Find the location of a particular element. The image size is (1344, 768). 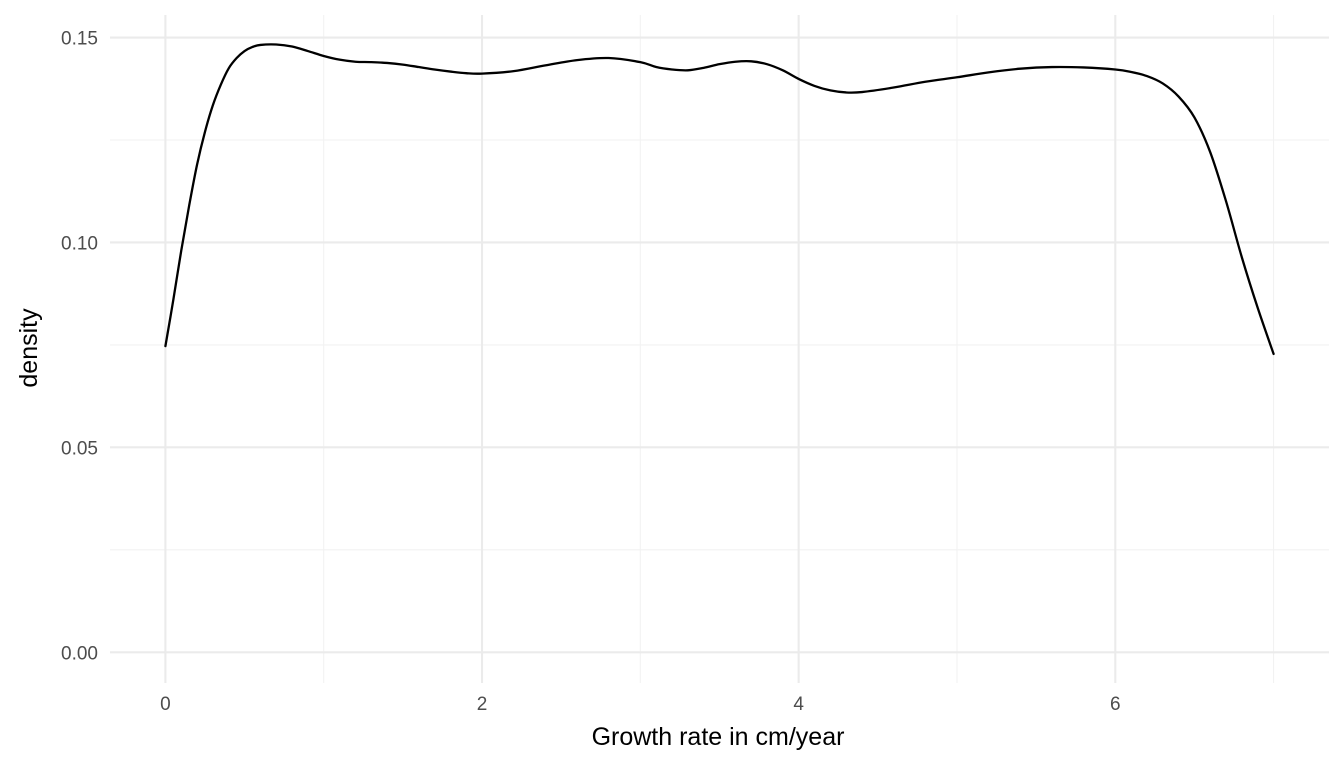

y-axis-title: density is located at coordinates (29, 348).